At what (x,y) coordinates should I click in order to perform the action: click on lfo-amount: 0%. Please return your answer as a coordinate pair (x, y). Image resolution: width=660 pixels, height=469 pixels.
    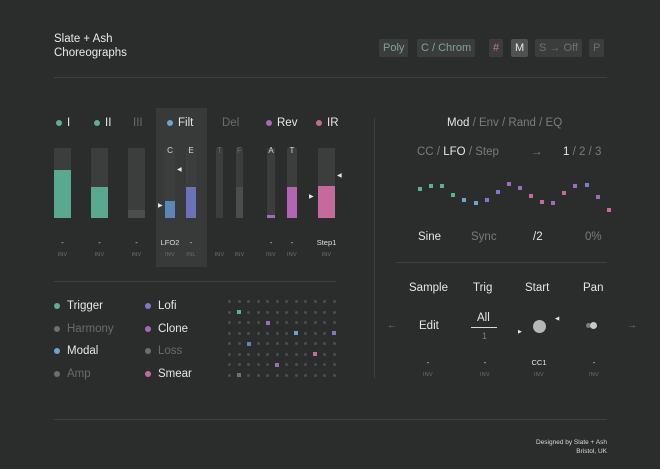
    Looking at the image, I should click on (593, 237).